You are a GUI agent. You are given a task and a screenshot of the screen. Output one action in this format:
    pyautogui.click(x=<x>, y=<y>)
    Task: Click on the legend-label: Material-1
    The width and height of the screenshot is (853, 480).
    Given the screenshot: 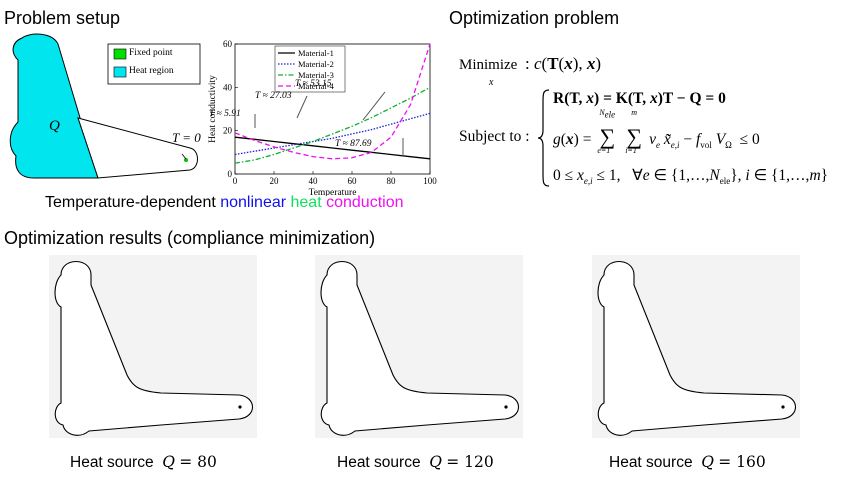 What is the action you would take?
    pyautogui.click(x=316, y=53)
    